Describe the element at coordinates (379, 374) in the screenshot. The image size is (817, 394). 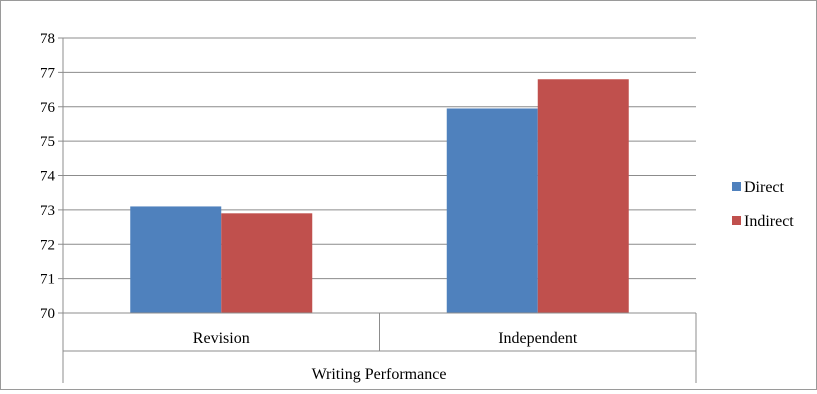
I see `x-axis-title: Writing Performance` at that location.